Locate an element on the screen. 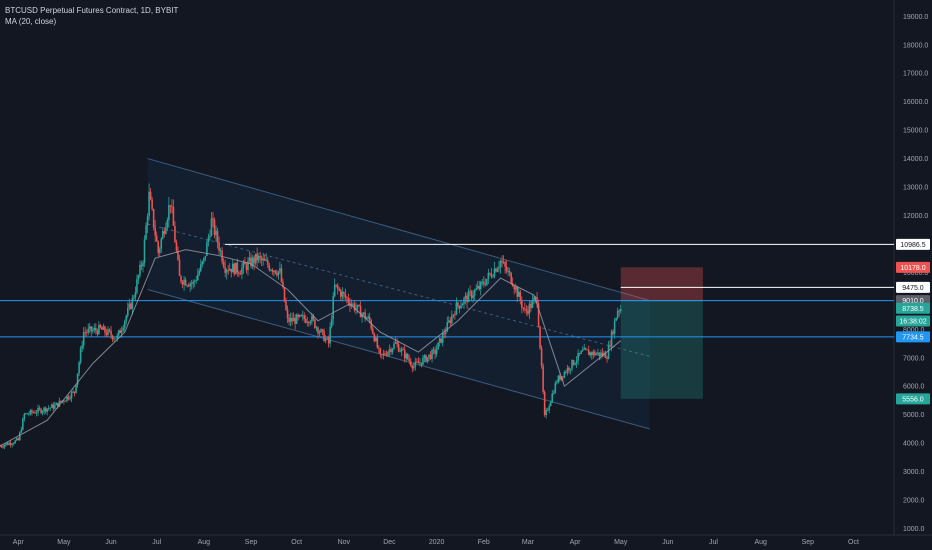 The width and height of the screenshot is (932, 550). channel-lower-line is located at coordinates (398, 359).